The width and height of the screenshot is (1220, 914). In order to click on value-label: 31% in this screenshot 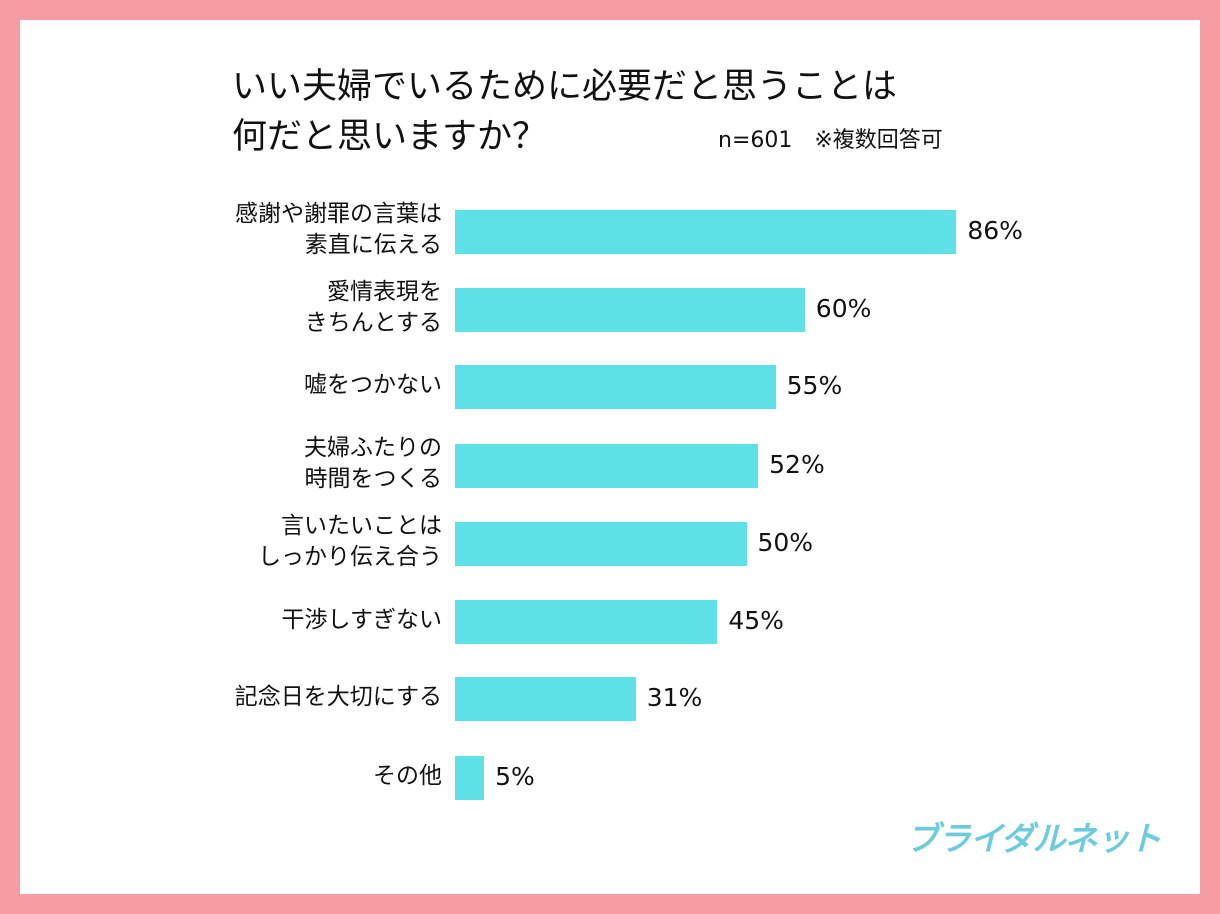, I will do `click(674, 697)`.